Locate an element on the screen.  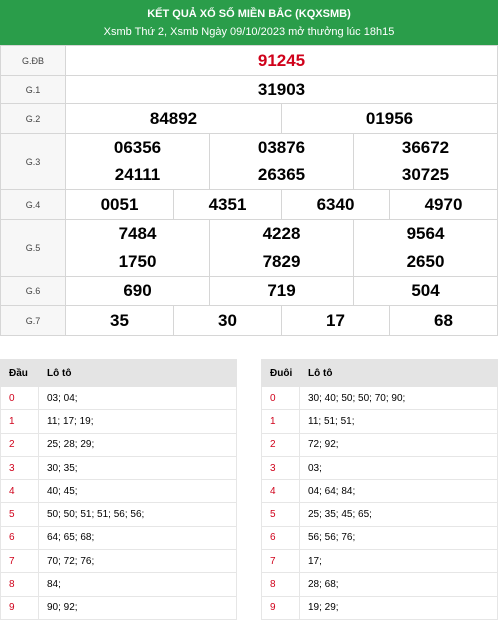
loto-values-cell: 19; 29; is located at coordinates (398, 607).